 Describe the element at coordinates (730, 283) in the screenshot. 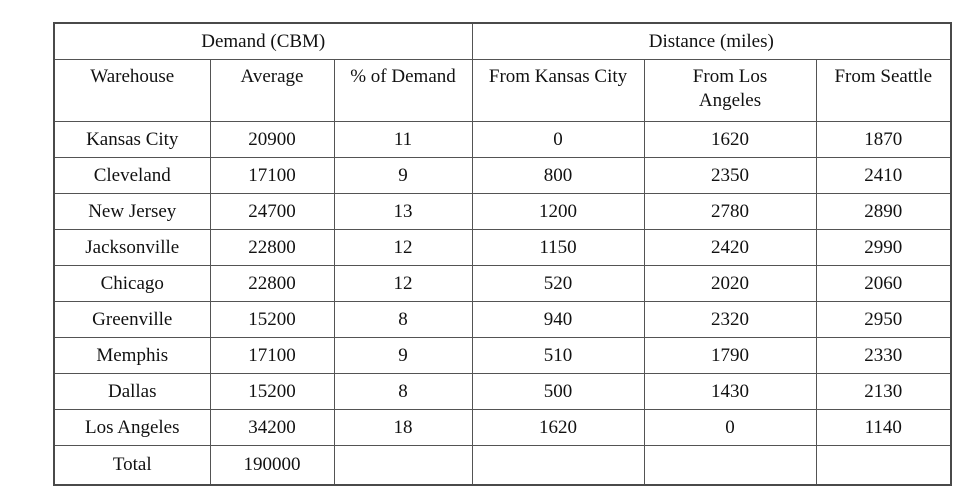

I see `value-cell: 2020` at that location.